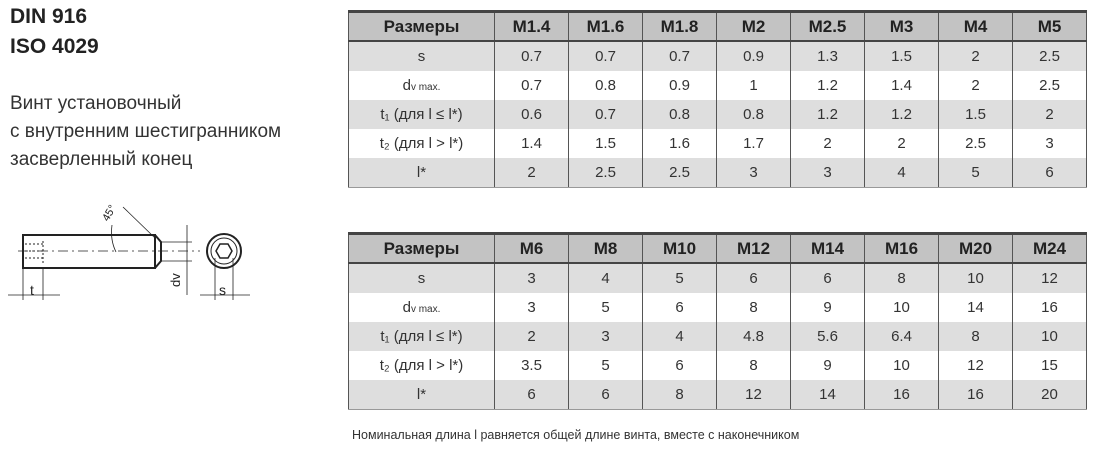  I want to click on table-cell: 1.7, so click(753, 143).